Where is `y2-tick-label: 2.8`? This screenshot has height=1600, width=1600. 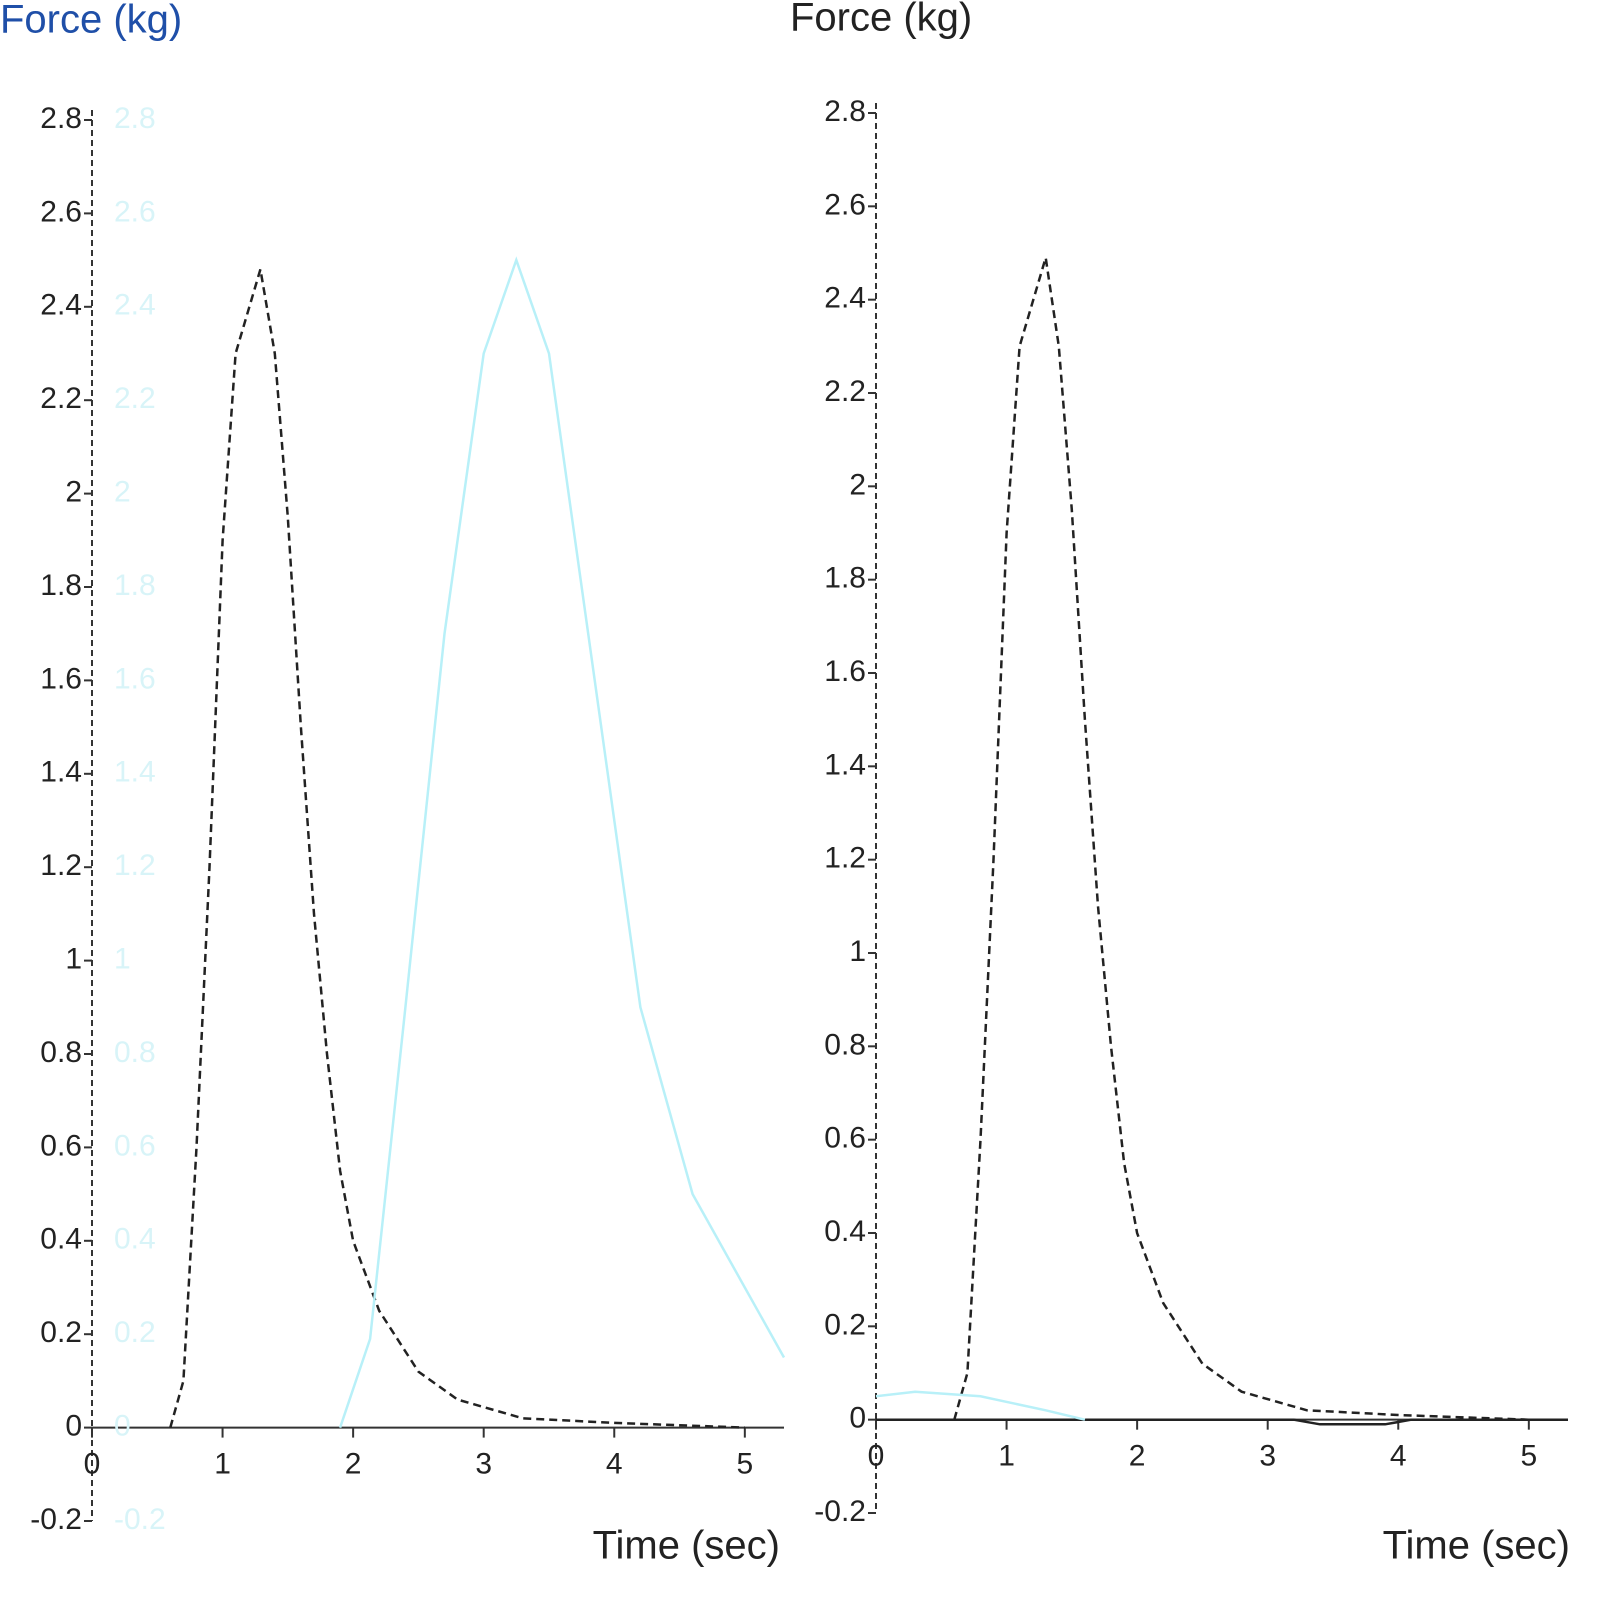
y2-tick-label: 2.8 is located at coordinates (135, 118).